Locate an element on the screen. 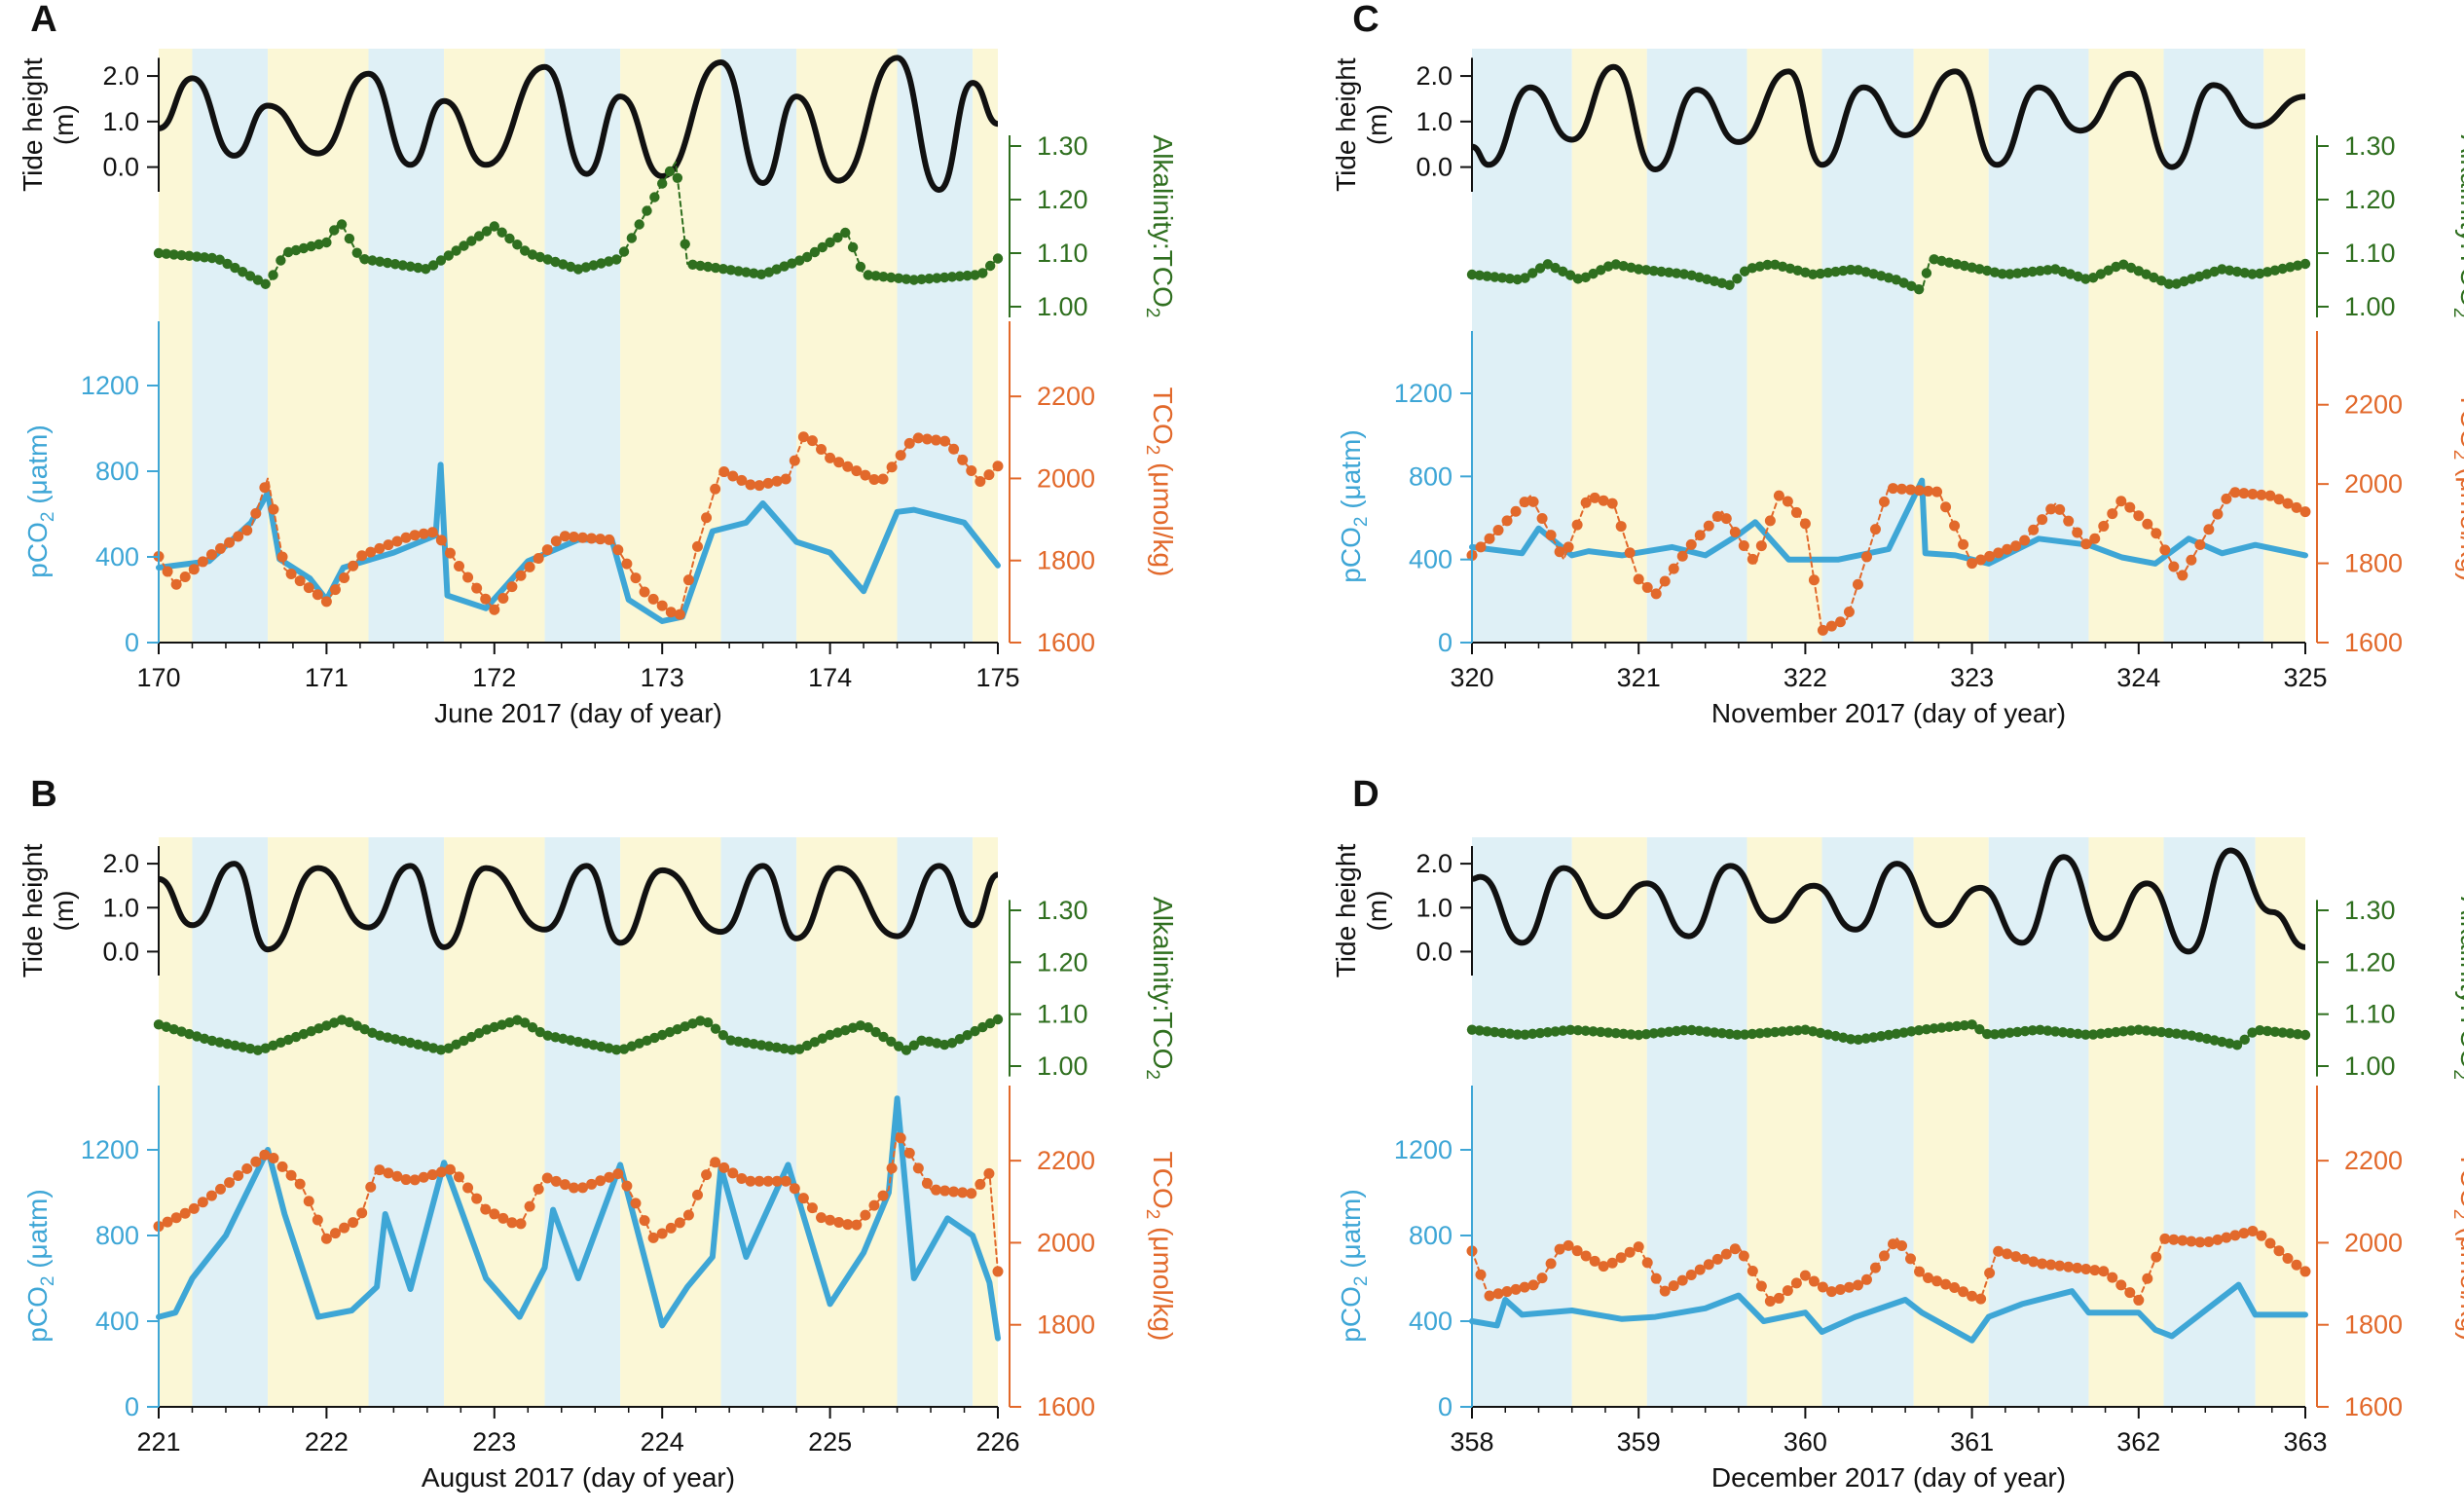 Image resolution: width=2464 pixels, height=1512 pixels. alkalinity-y-tick-label: 1.20 is located at coordinates (2370, 199).